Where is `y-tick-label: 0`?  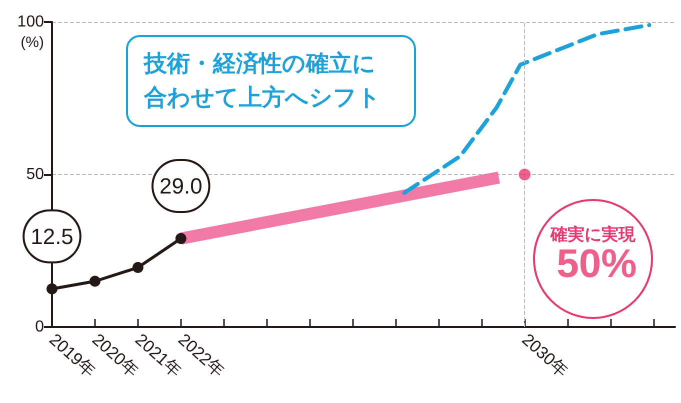
y-tick-label: 0 is located at coordinates (39, 327).